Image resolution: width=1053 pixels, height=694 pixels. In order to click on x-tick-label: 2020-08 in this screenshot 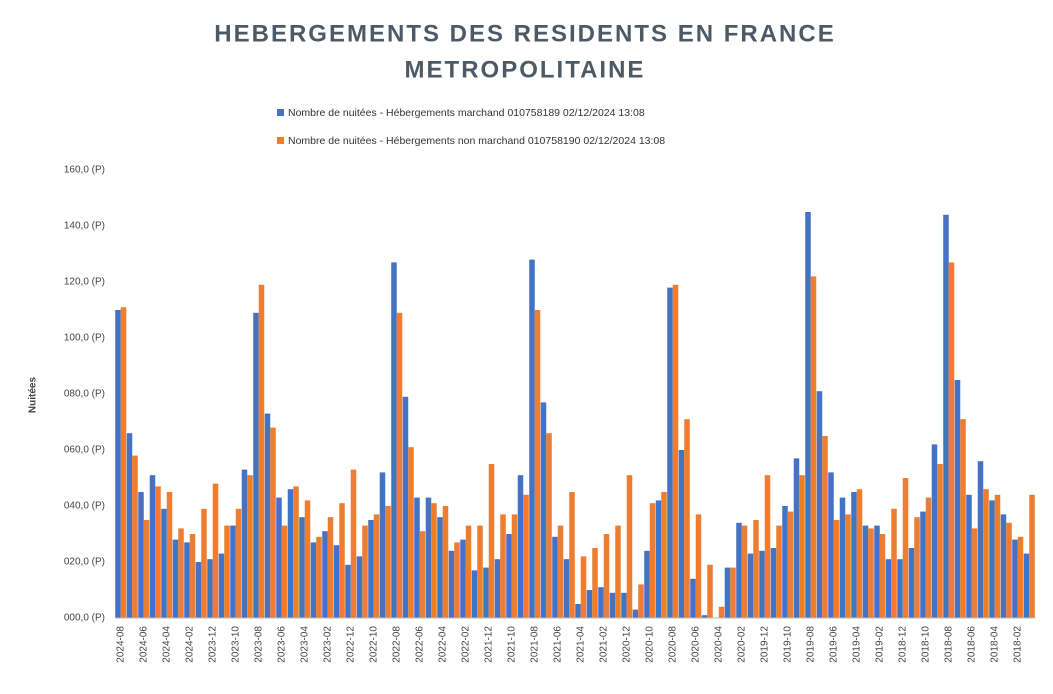, I will do `click(672, 644)`.